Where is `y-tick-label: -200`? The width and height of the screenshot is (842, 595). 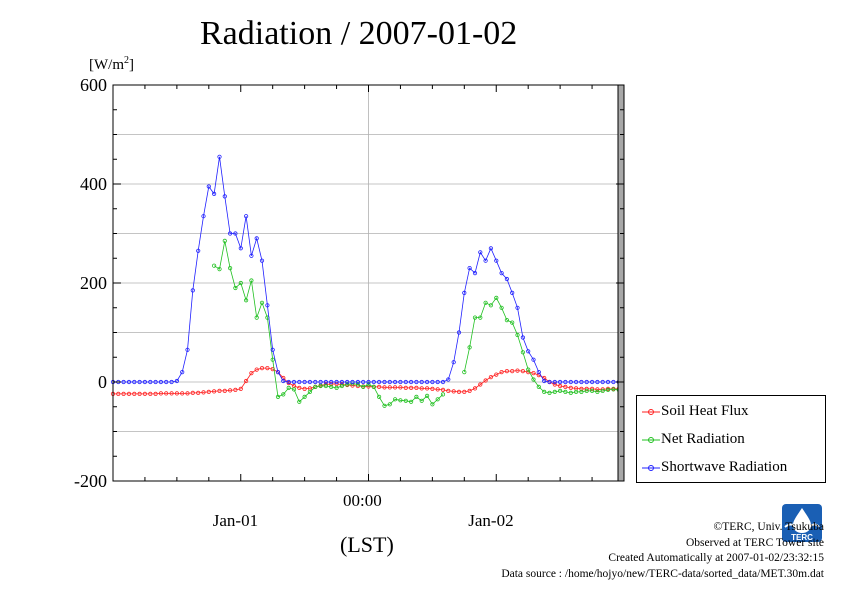
y-tick-label: -200 is located at coordinates (90, 481).